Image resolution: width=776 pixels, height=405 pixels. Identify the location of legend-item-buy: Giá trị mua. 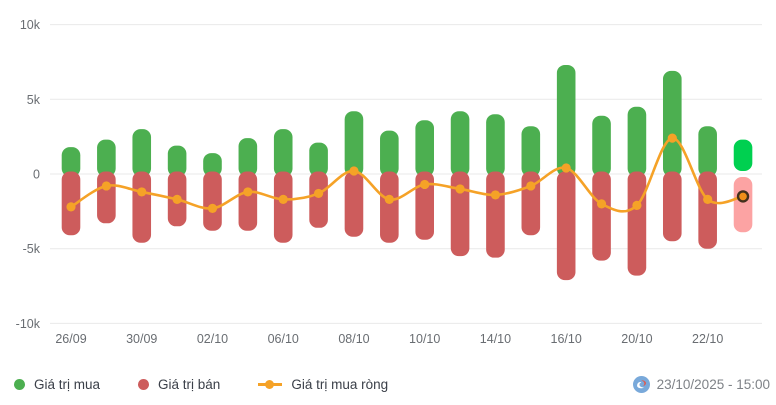
(57, 384).